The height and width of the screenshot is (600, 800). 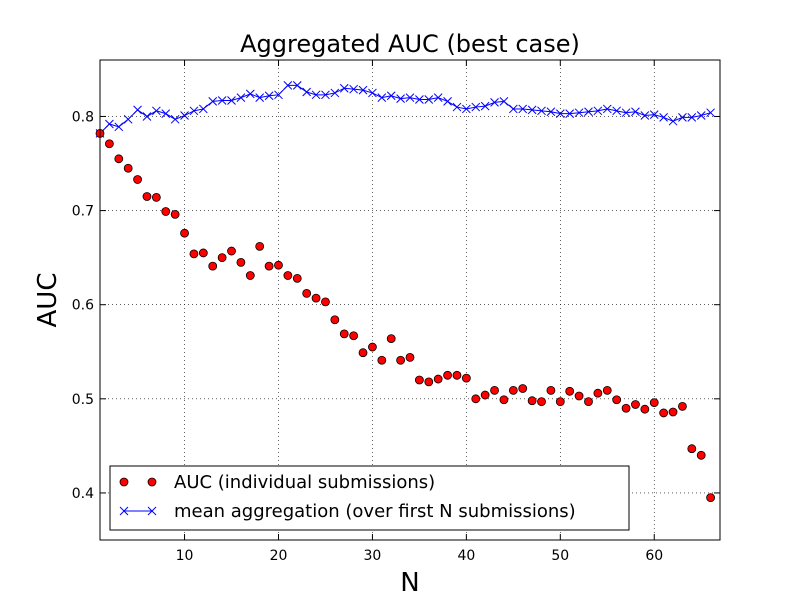 What do you see at coordinates (124, 482) in the screenshot?
I see `legend-marker-auc-left` at bounding box center [124, 482].